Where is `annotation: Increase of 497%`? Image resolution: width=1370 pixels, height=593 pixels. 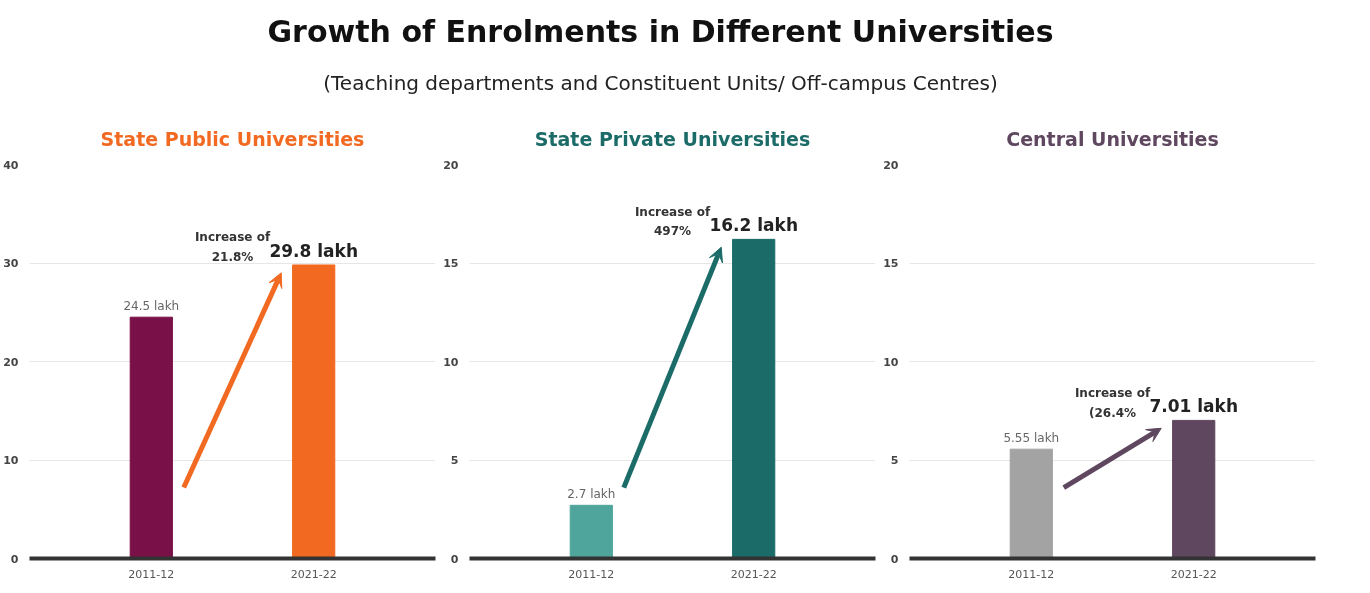
annotation: Increase of 497% is located at coordinates (672, 221).